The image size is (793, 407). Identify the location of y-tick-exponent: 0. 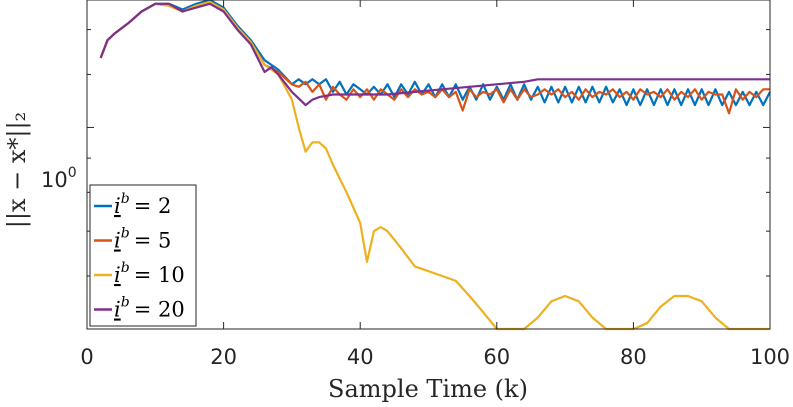
(72, 173).